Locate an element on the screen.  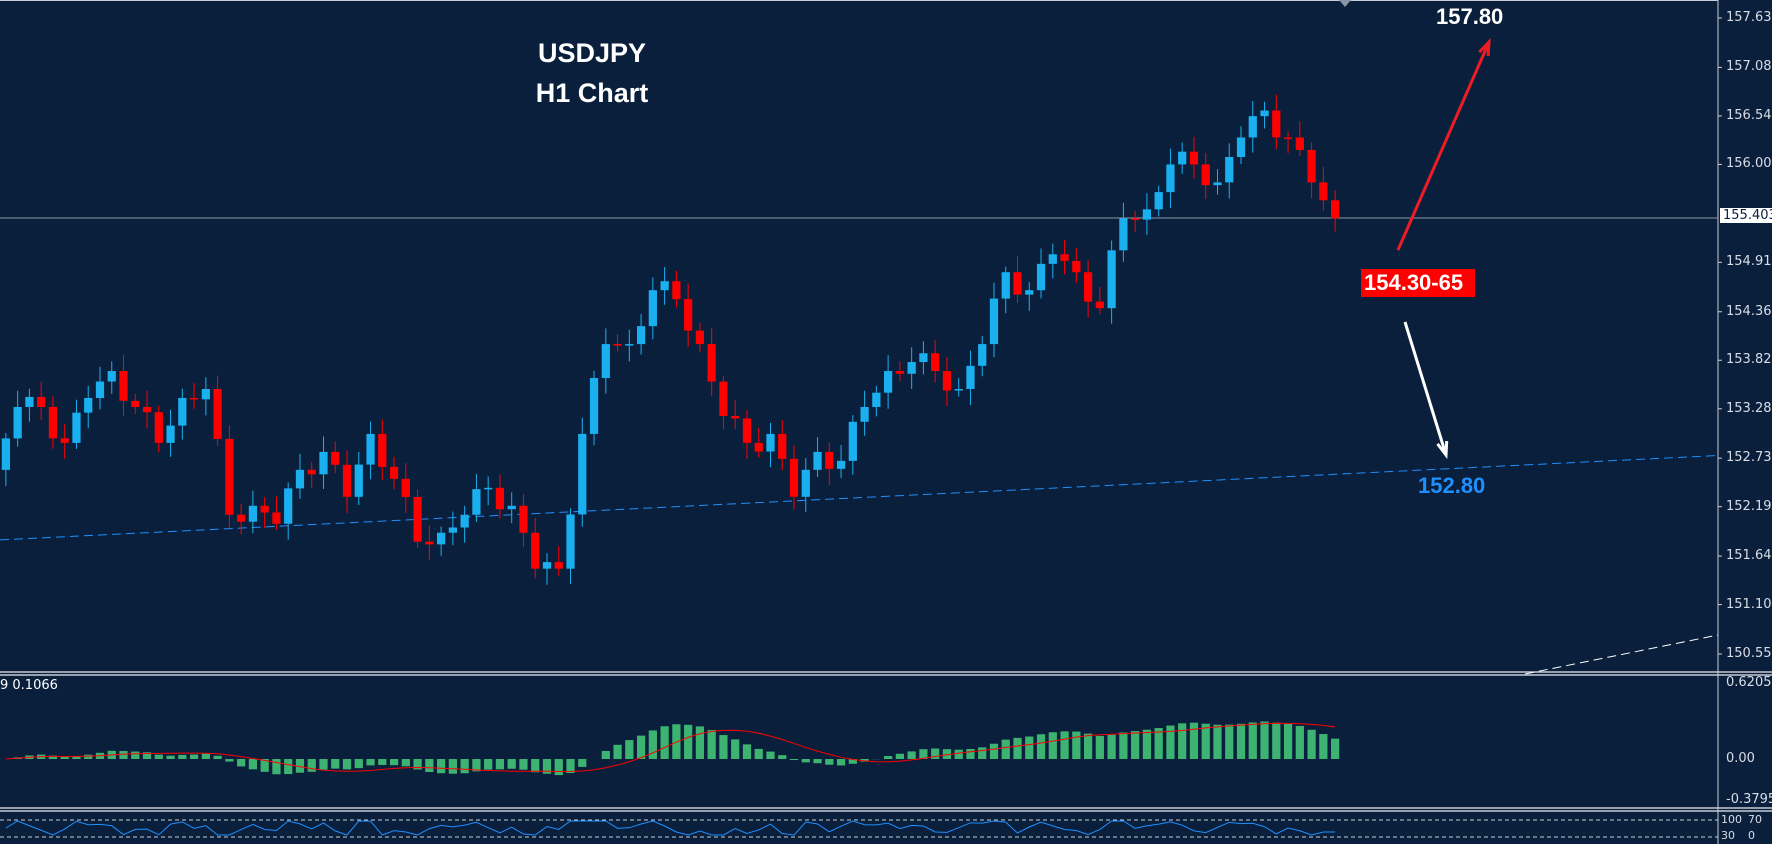
y-tick-label: 157.630 is located at coordinates (1749, 17).